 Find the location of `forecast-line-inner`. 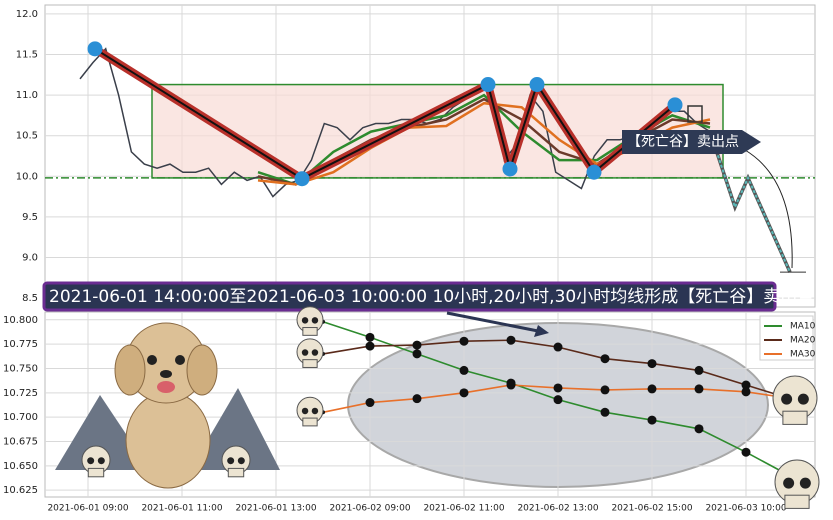

forecast-line-inner is located at coordinates (750, 202).